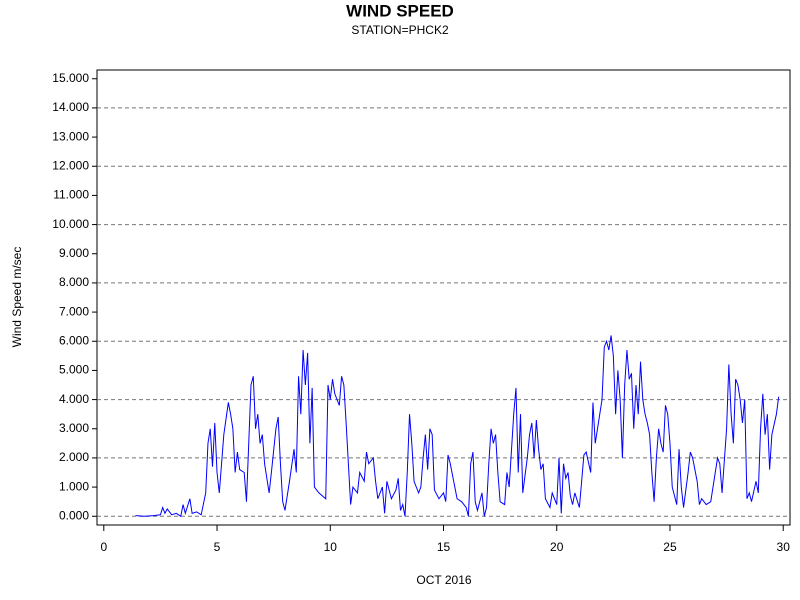 The image size is (800, 600). What do you see at coordinates (70, 165) in the screenshot?
I see `y-tick-label: 12.000` at bounding box center [70, 165].